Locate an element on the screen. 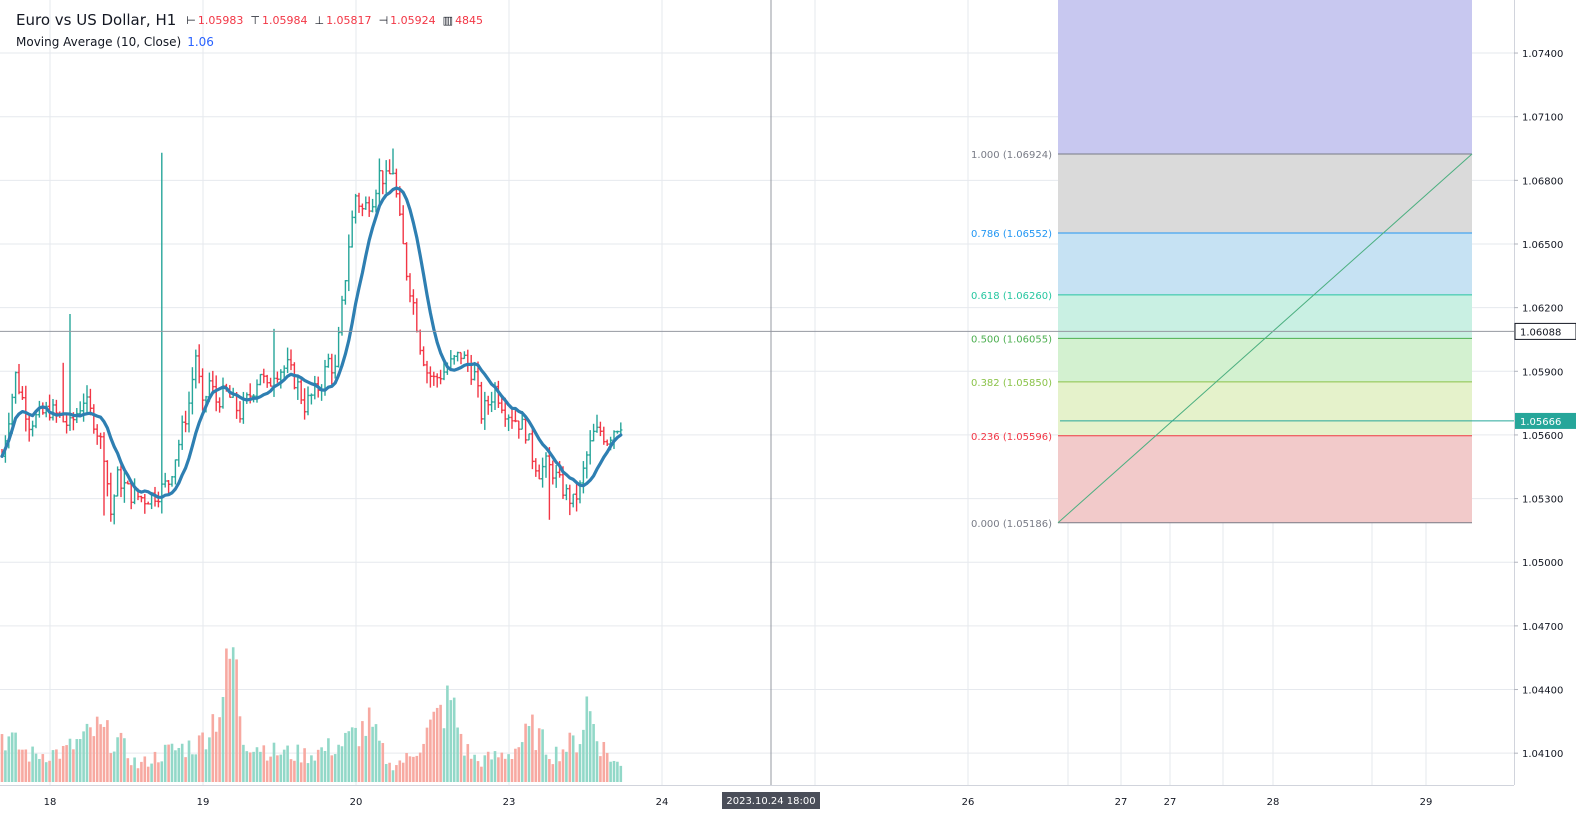 The width and height of the screenshot is (1576, 821). time-axis: 18 19 20 23 24 26 27 27 28 29 2023.10.24 18:00 is located at coordinates (757, 803).